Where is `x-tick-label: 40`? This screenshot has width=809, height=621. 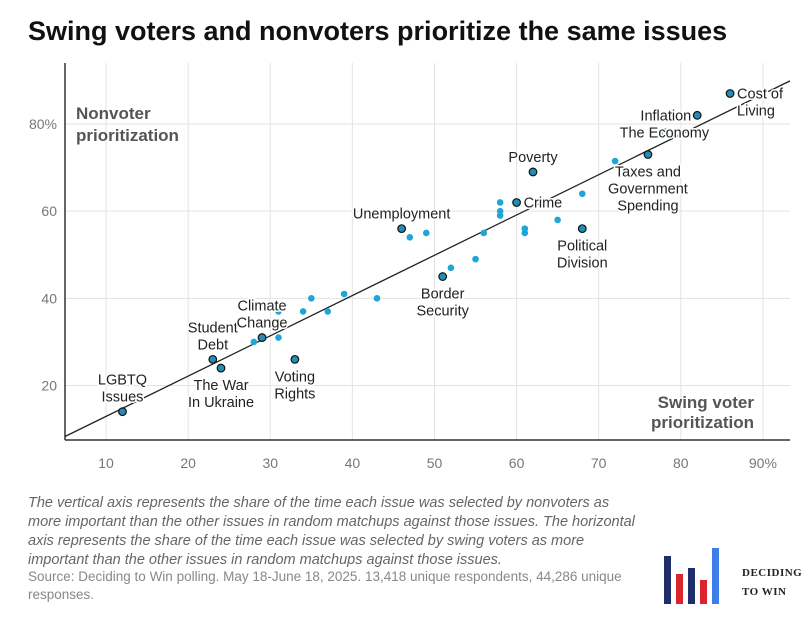
x-tick-label: 40 is located at coordinates (353, 463).